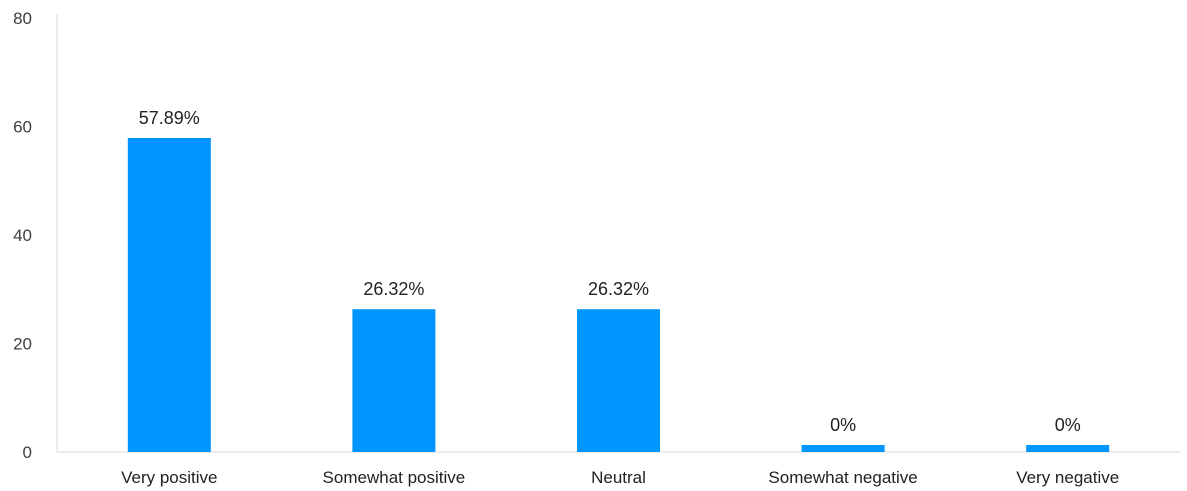  What do you see at coordinates (169, 477) in the screenshot?
I see `category-label: Very positive` at bounding box center [169, 477].